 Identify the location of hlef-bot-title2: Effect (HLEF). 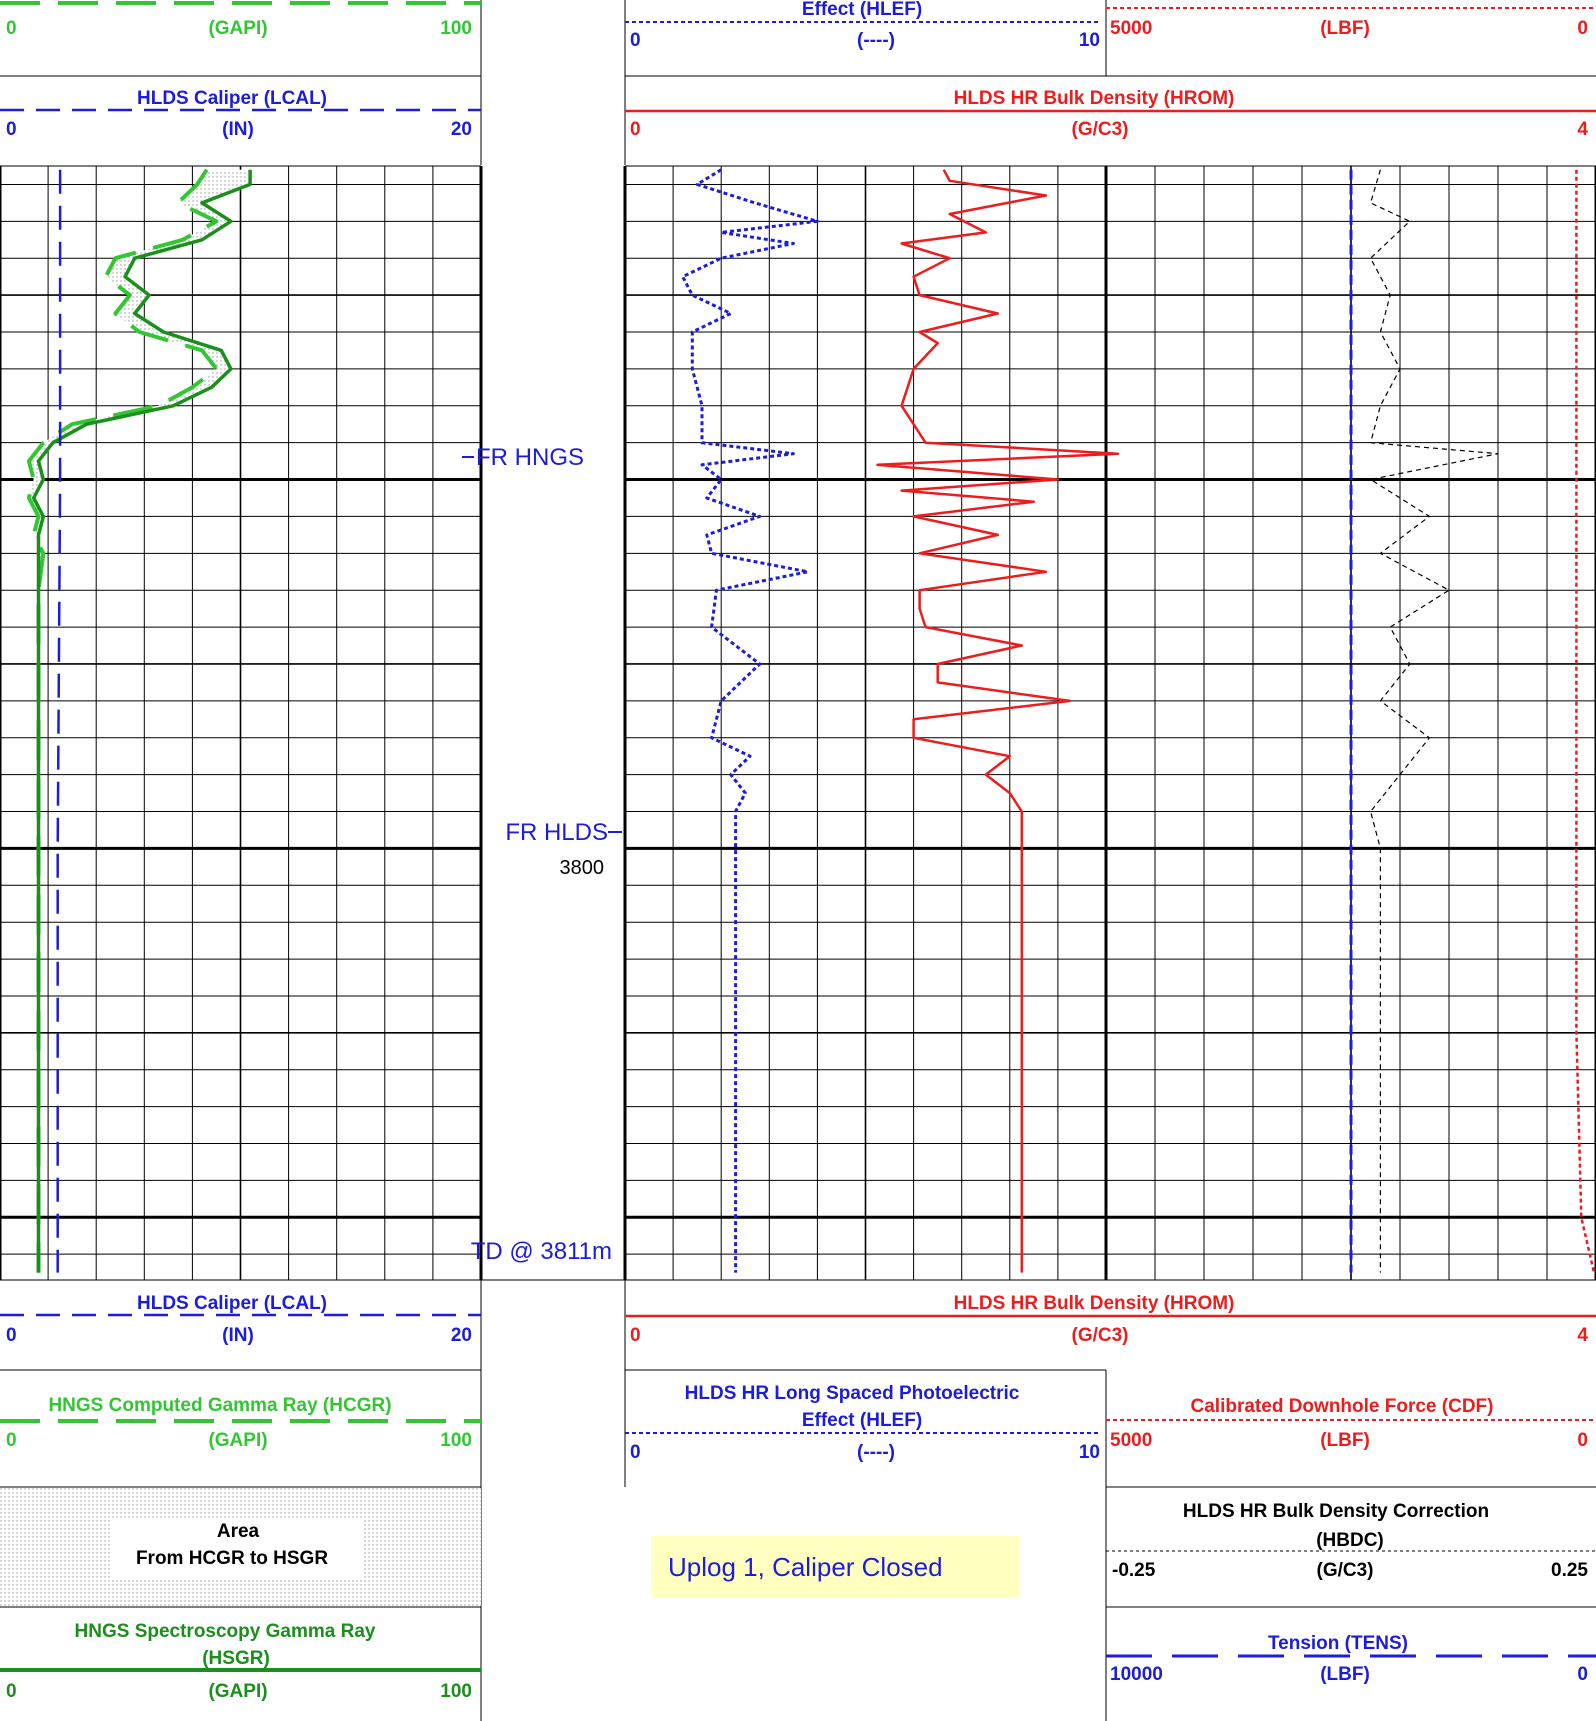
(862, 1420).